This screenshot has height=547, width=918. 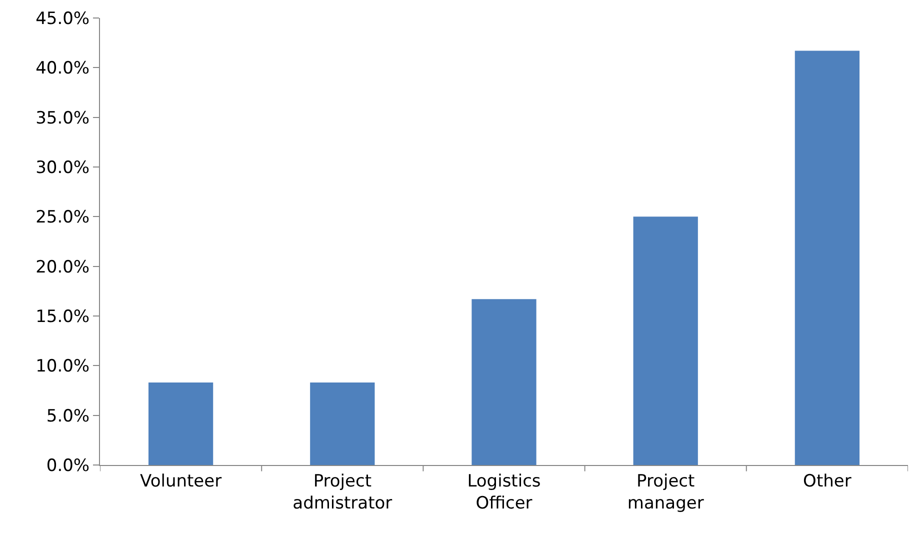 I want to click on y-tick-label: 15.0%, so click(x=63, y=316).